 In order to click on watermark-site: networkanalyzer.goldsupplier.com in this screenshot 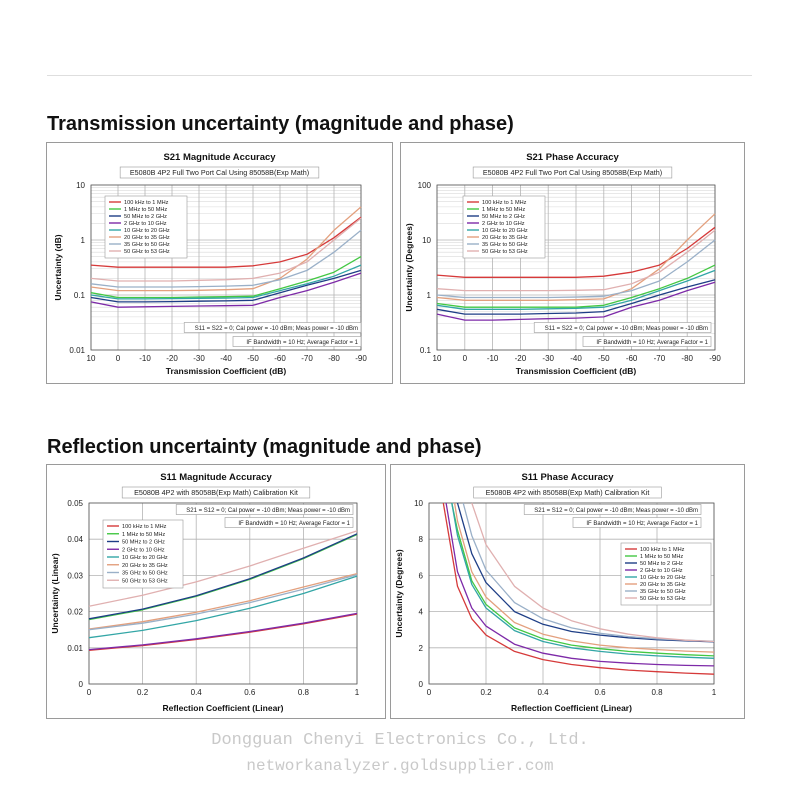, I will do `click(400, 766)`.